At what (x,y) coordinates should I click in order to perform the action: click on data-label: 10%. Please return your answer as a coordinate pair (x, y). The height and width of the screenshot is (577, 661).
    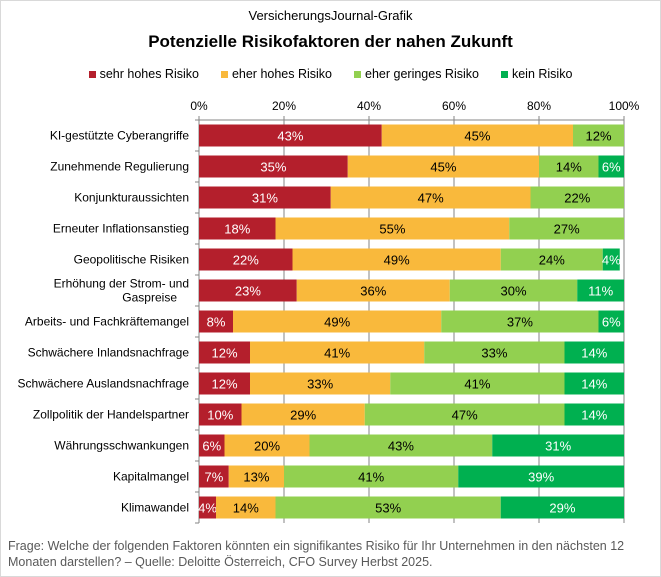
    Looking at the image, I should click on (220, 415).